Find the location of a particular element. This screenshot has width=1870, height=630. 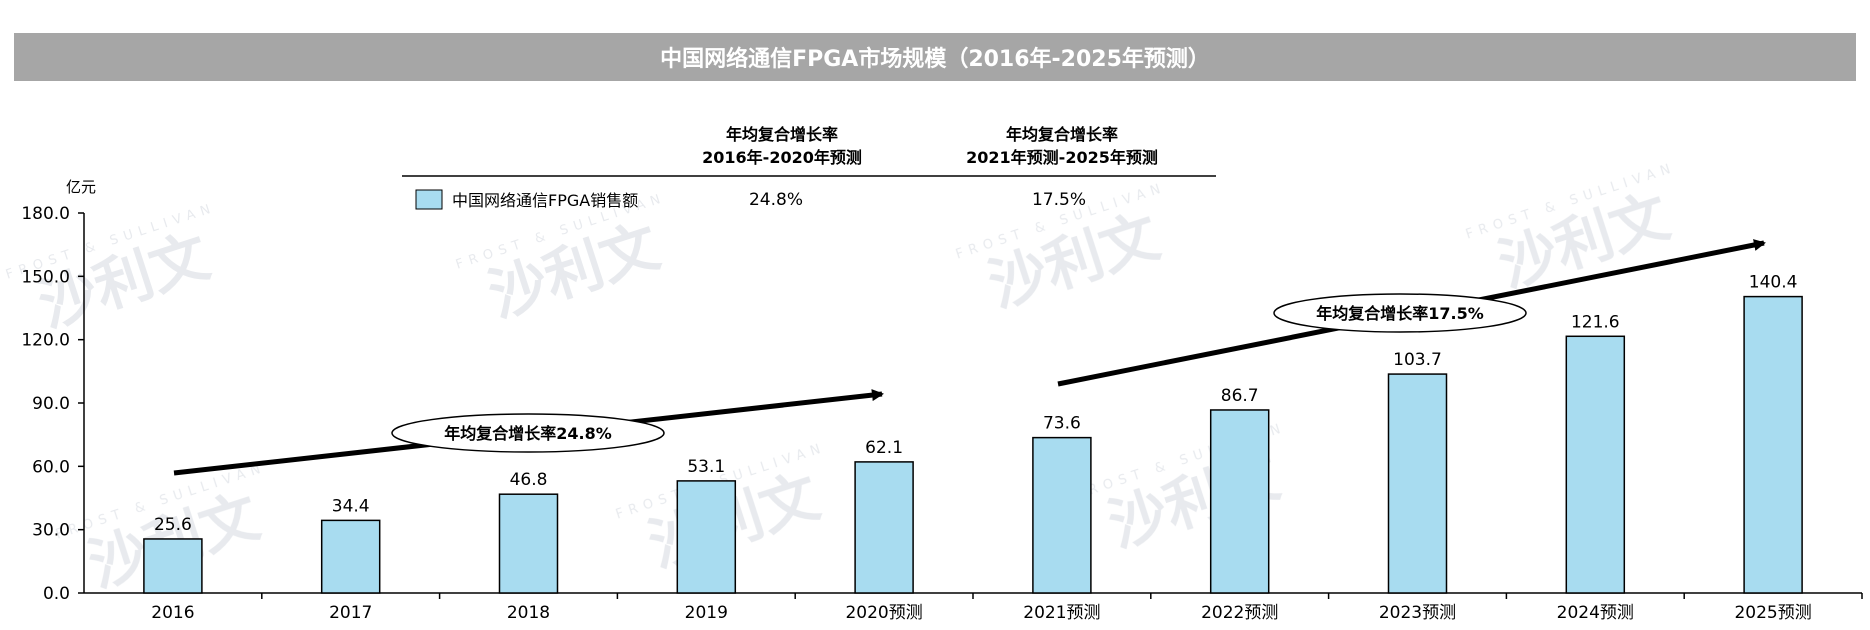

y-tick-label: 0.0 is located at coordinates (56, 594).